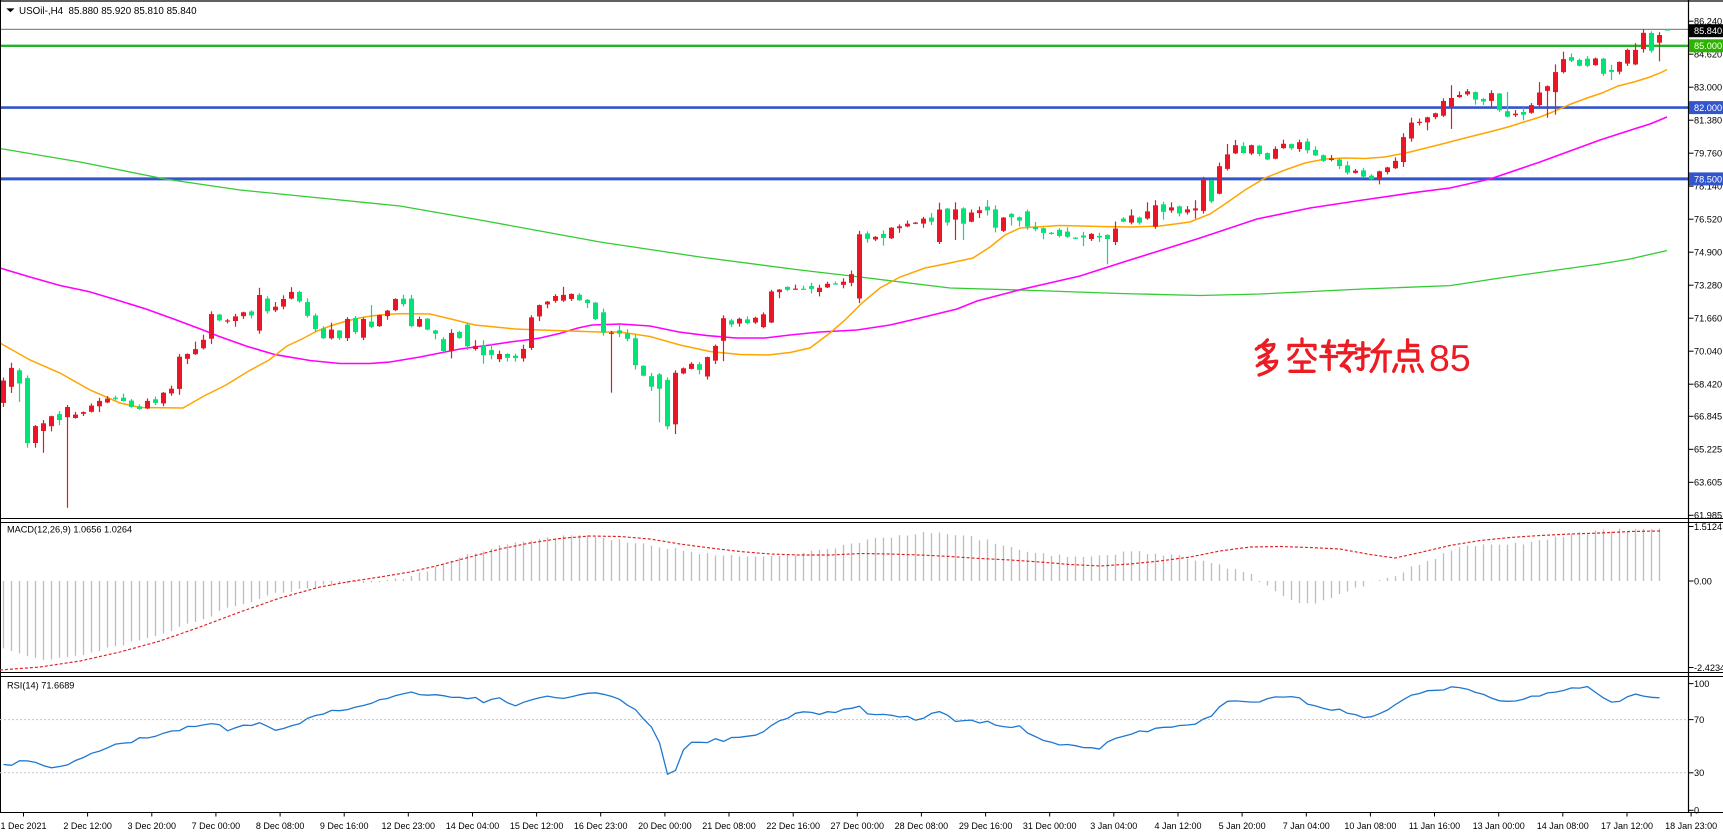  What do you see at coordinates (1708, 352) in the screenshot?
I see `svg-text: 70.040` at bounding box center [1708, 352].